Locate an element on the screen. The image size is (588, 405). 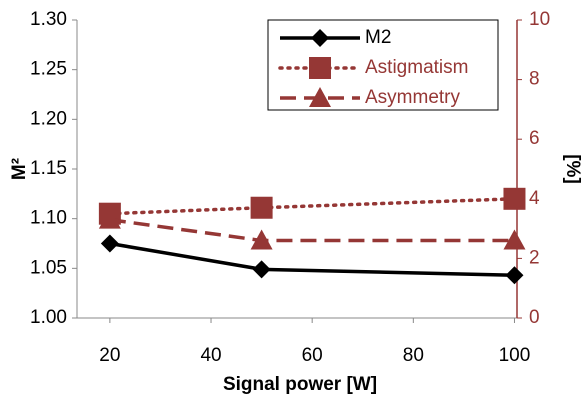
y2-tick-label: 6 is located at coordinates (534, 138).